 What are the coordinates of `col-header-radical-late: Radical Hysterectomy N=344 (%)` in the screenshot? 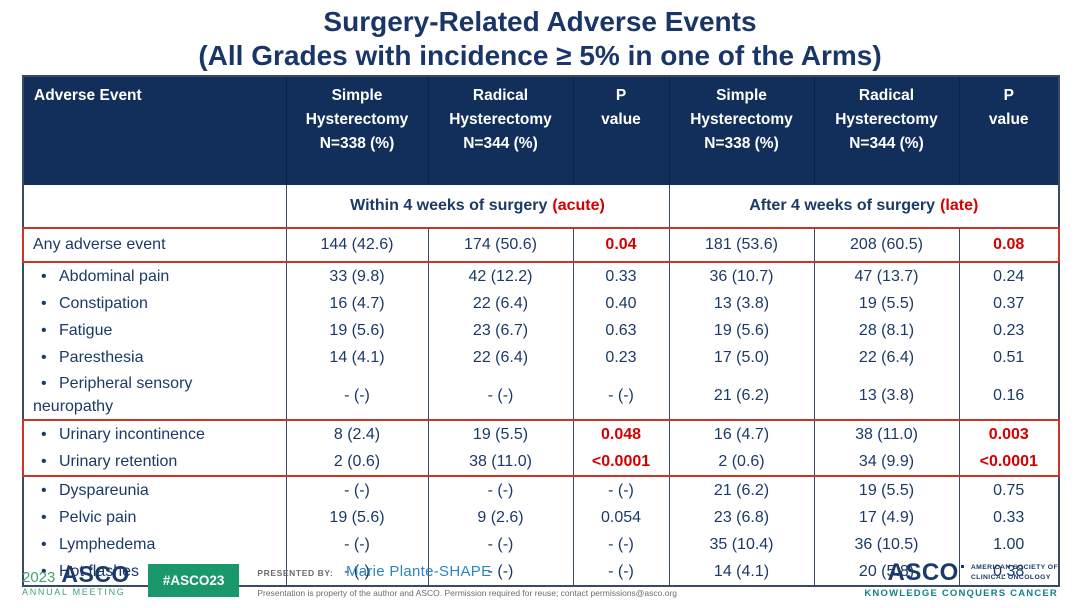 It's located at (886, 130).